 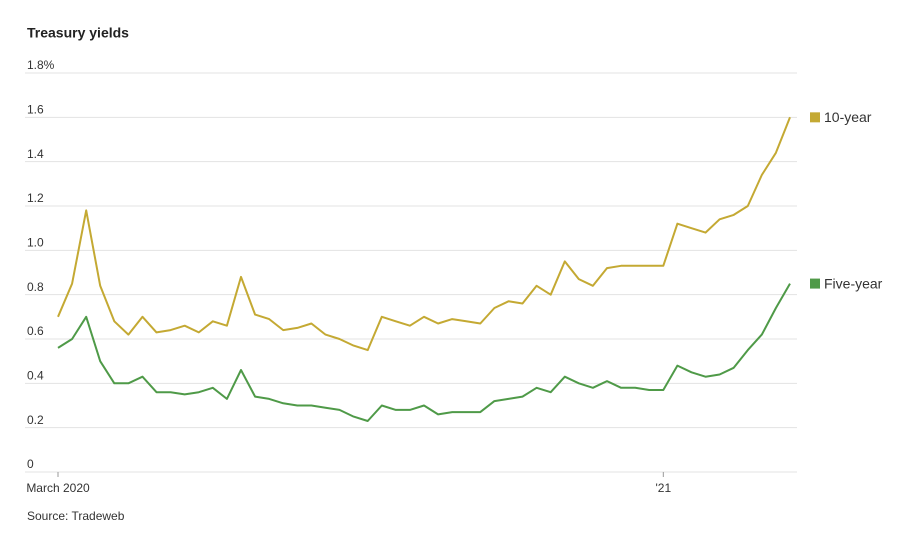 What do you see at coordinates (35, 376) in the screenshot?
I see `y-tick-label: 0.4` at bounding box center [35, 376].